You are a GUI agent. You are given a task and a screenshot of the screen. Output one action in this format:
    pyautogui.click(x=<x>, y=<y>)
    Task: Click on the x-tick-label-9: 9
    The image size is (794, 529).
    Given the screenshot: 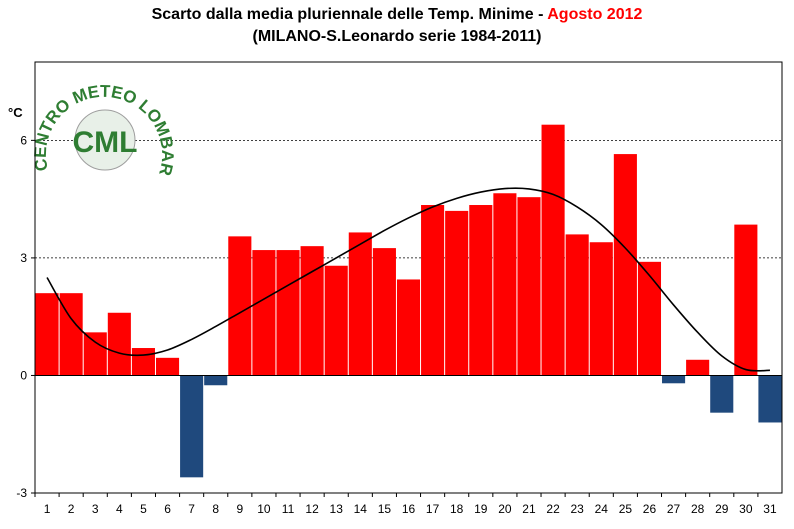 What is the action you would take?
    pyautogui.click(x=239, y=509)
    